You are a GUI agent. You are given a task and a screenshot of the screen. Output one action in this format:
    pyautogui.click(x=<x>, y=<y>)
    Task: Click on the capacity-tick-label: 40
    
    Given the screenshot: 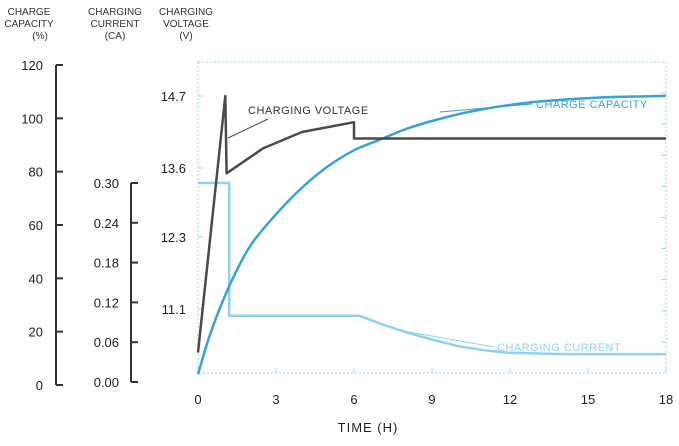 What is the action you would take?
    pyautogui.click(x=36, y=278)
    